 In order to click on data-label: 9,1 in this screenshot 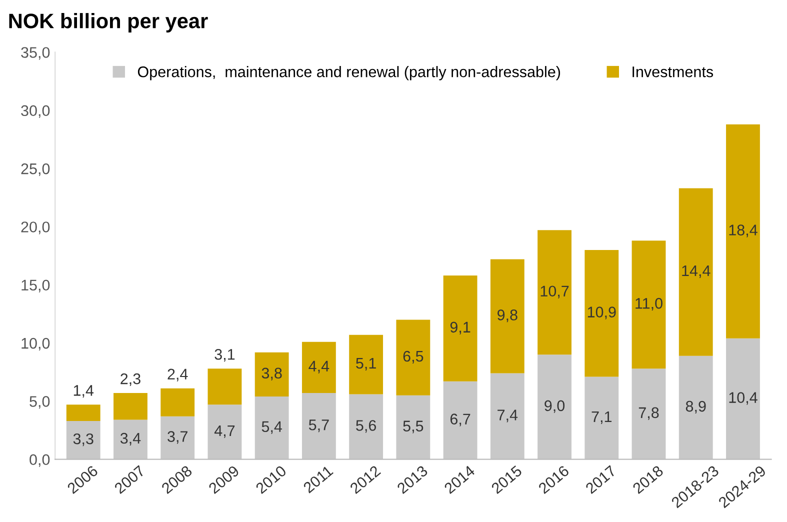, I will do `click(460, 328)`.